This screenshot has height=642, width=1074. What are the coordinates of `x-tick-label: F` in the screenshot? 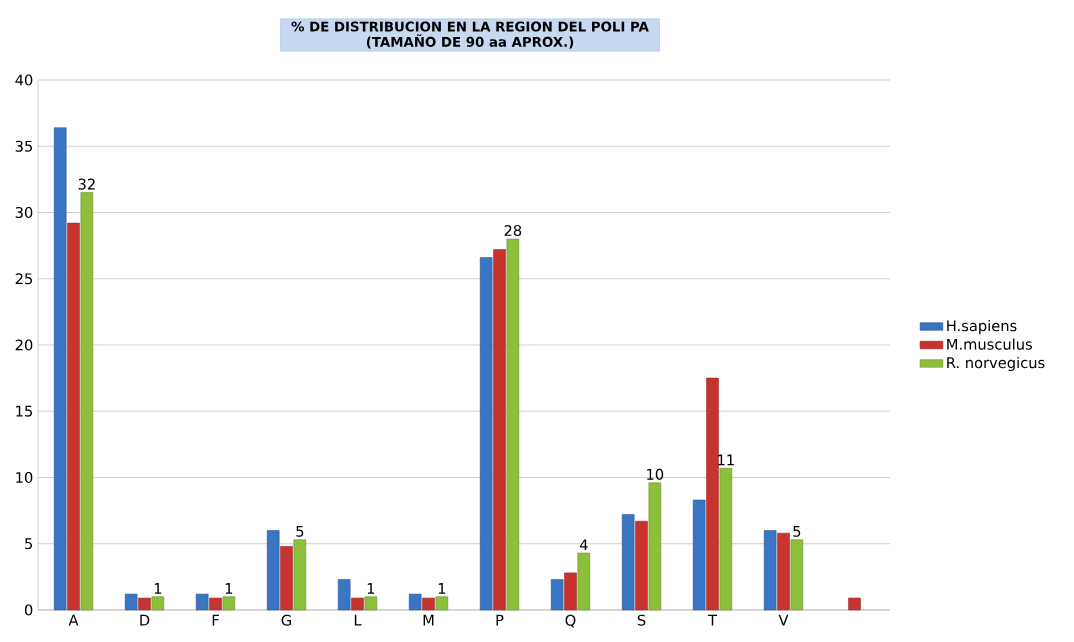 It's located at (215, 620).